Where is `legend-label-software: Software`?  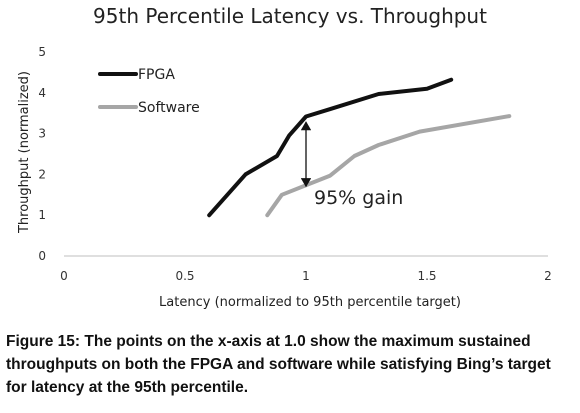 legend-label-software: Software is located at coordinates (169, 108).